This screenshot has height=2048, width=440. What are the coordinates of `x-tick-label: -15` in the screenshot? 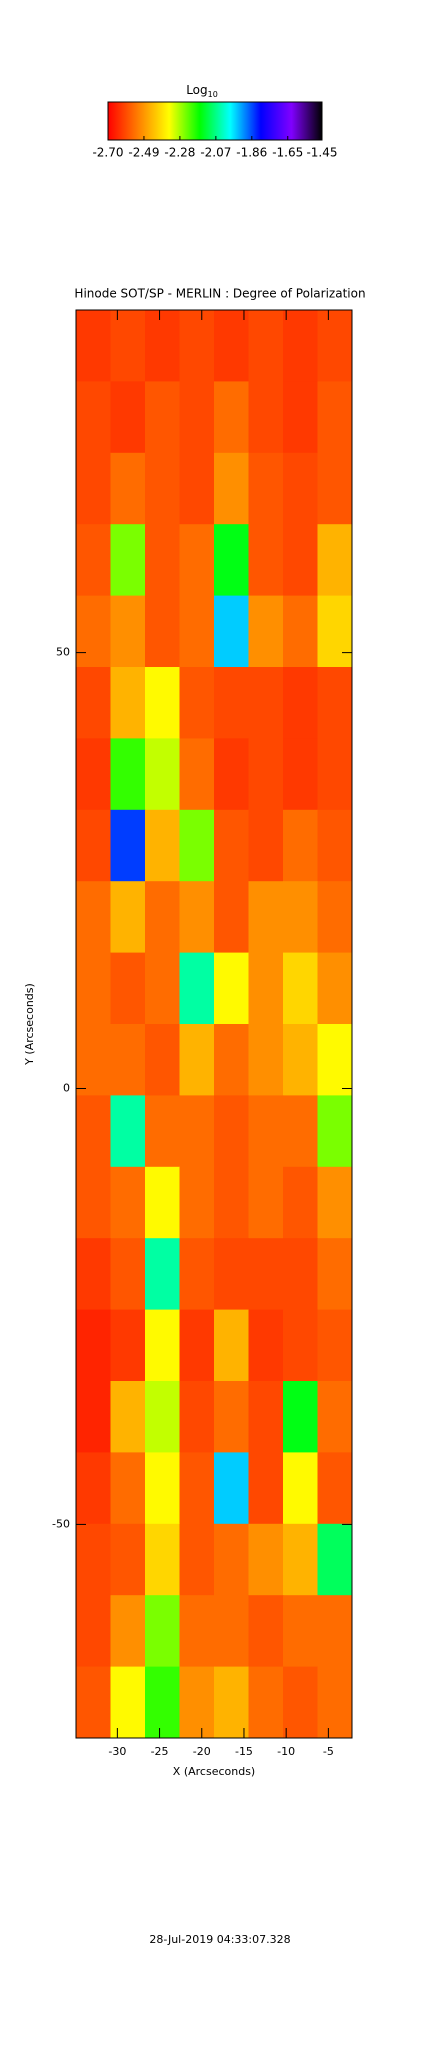 It's located at (244, 1751).